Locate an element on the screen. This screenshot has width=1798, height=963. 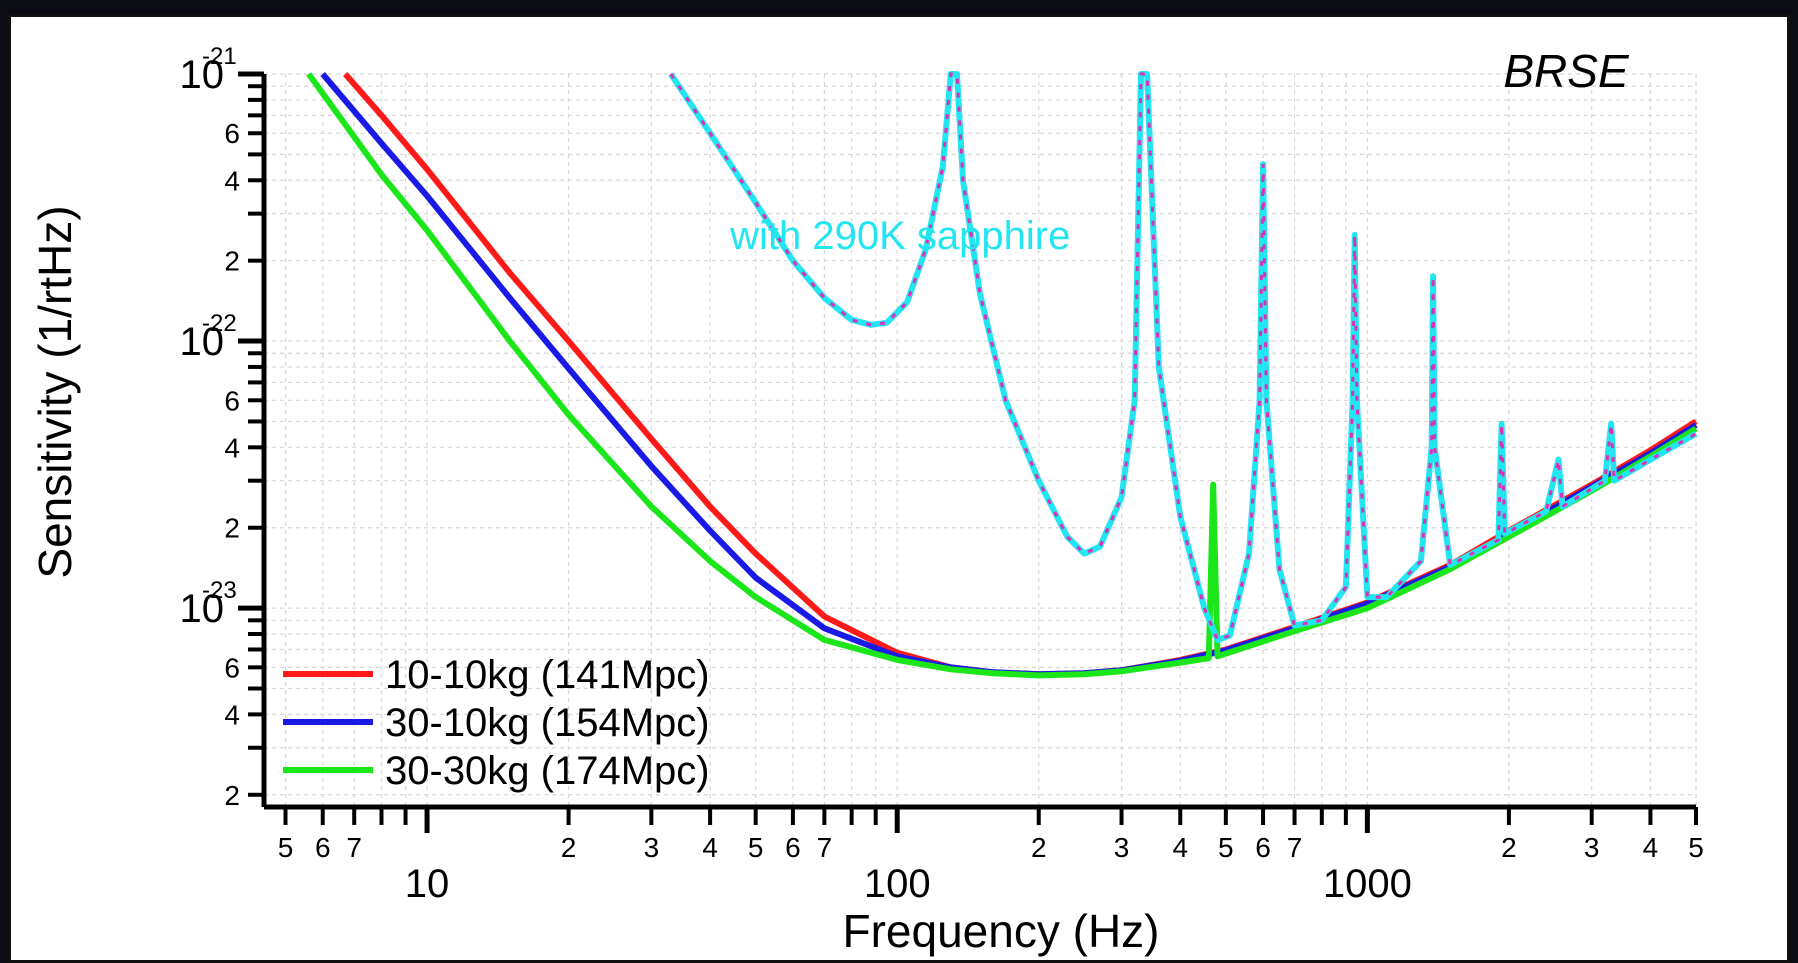
x-major-tick-label: 100 is located at coordinates (897, 884).